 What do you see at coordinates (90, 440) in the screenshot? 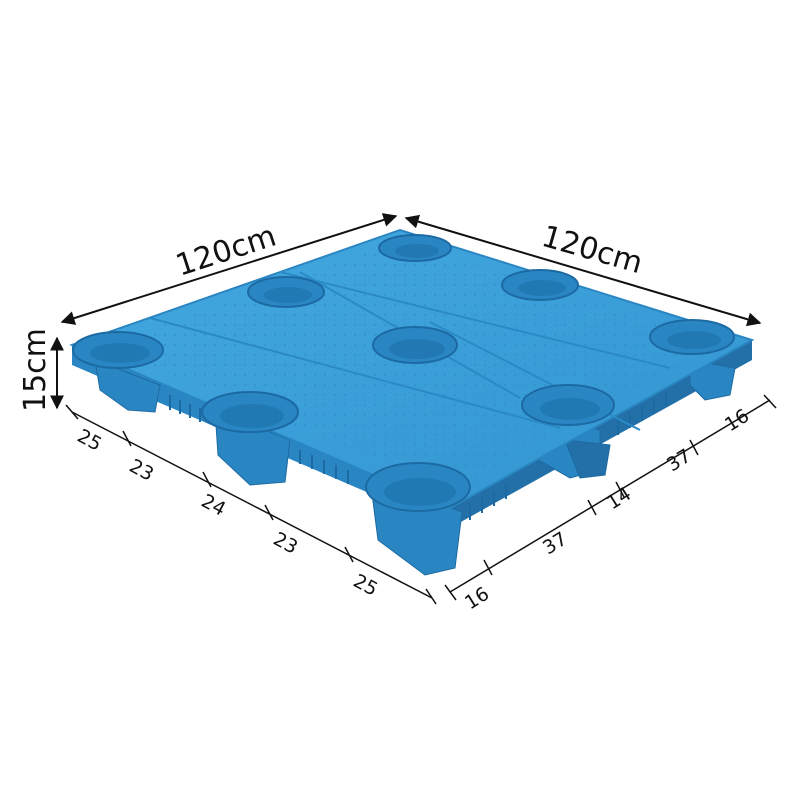
I see `front-segment-1: 25` at bounding box center [90, 440].